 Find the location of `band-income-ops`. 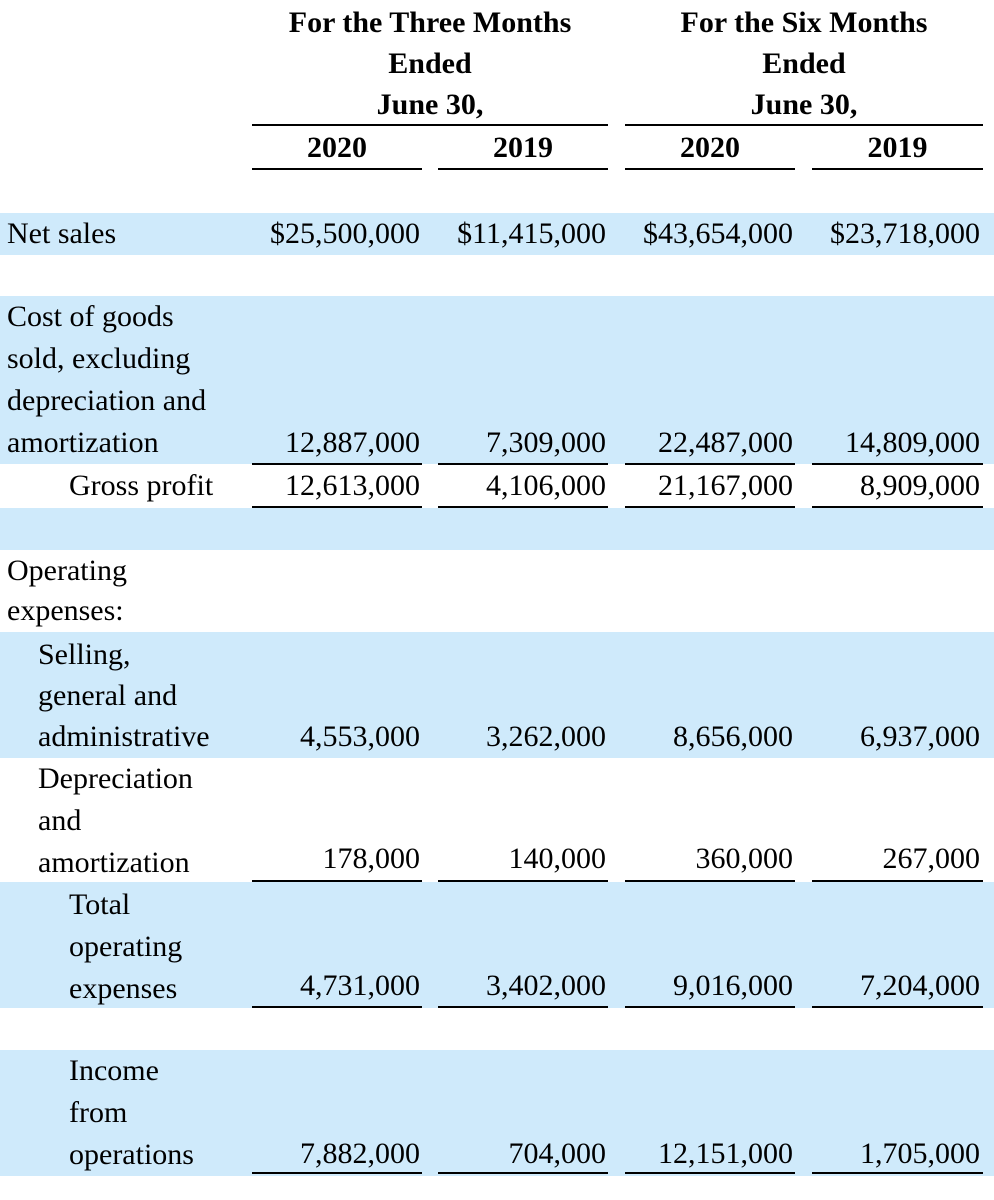

band-income-ops is located at coordinates (497, 1113).